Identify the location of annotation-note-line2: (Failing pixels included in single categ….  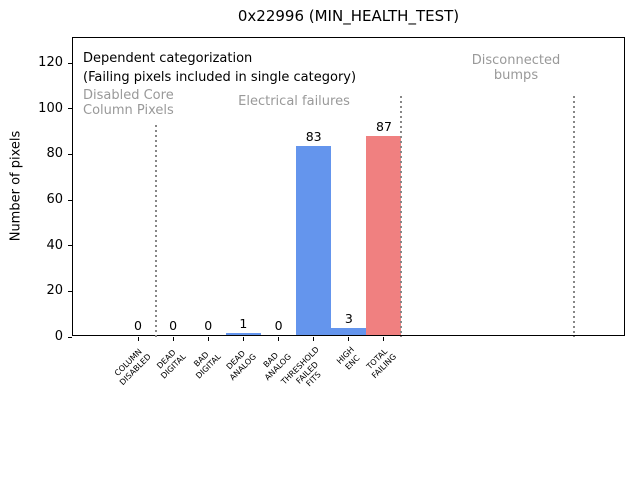
(220, 77).